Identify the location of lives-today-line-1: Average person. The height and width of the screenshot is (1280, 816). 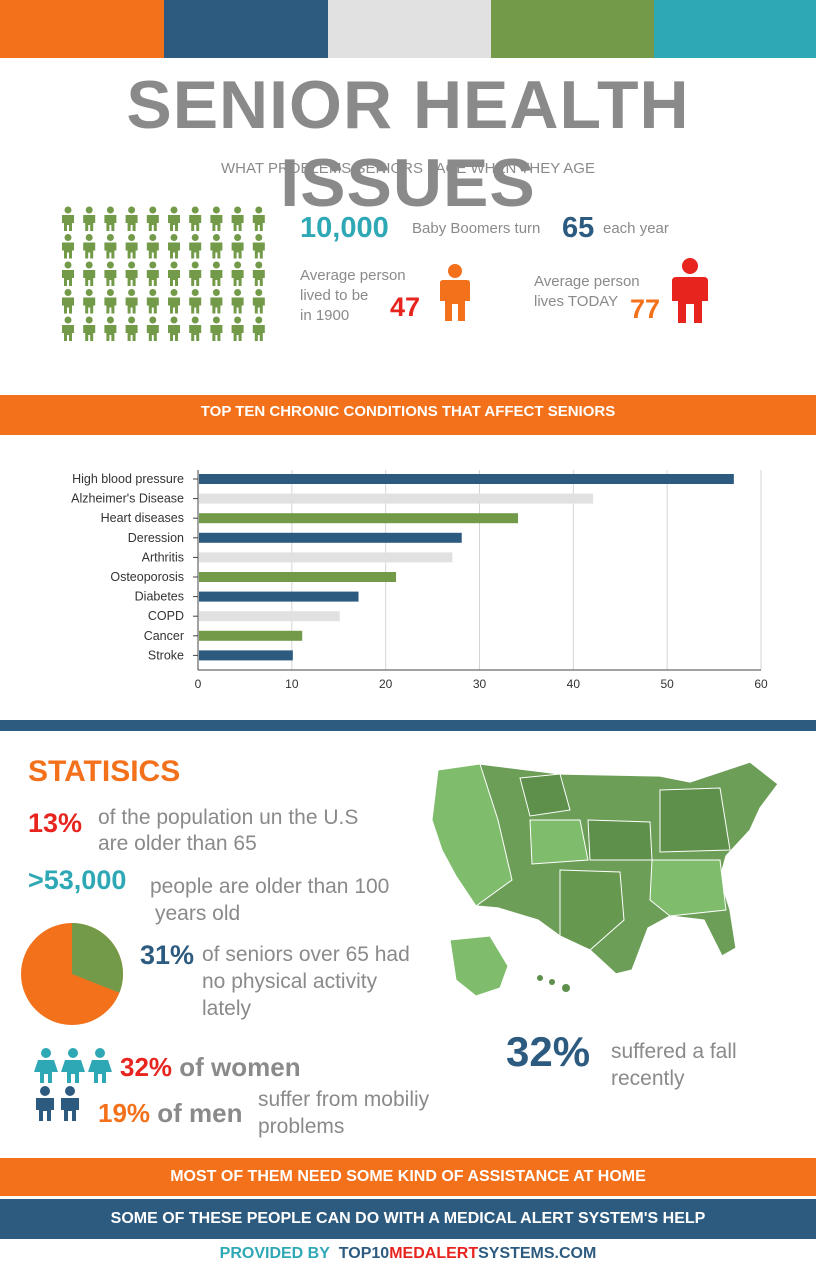
(587, 281).